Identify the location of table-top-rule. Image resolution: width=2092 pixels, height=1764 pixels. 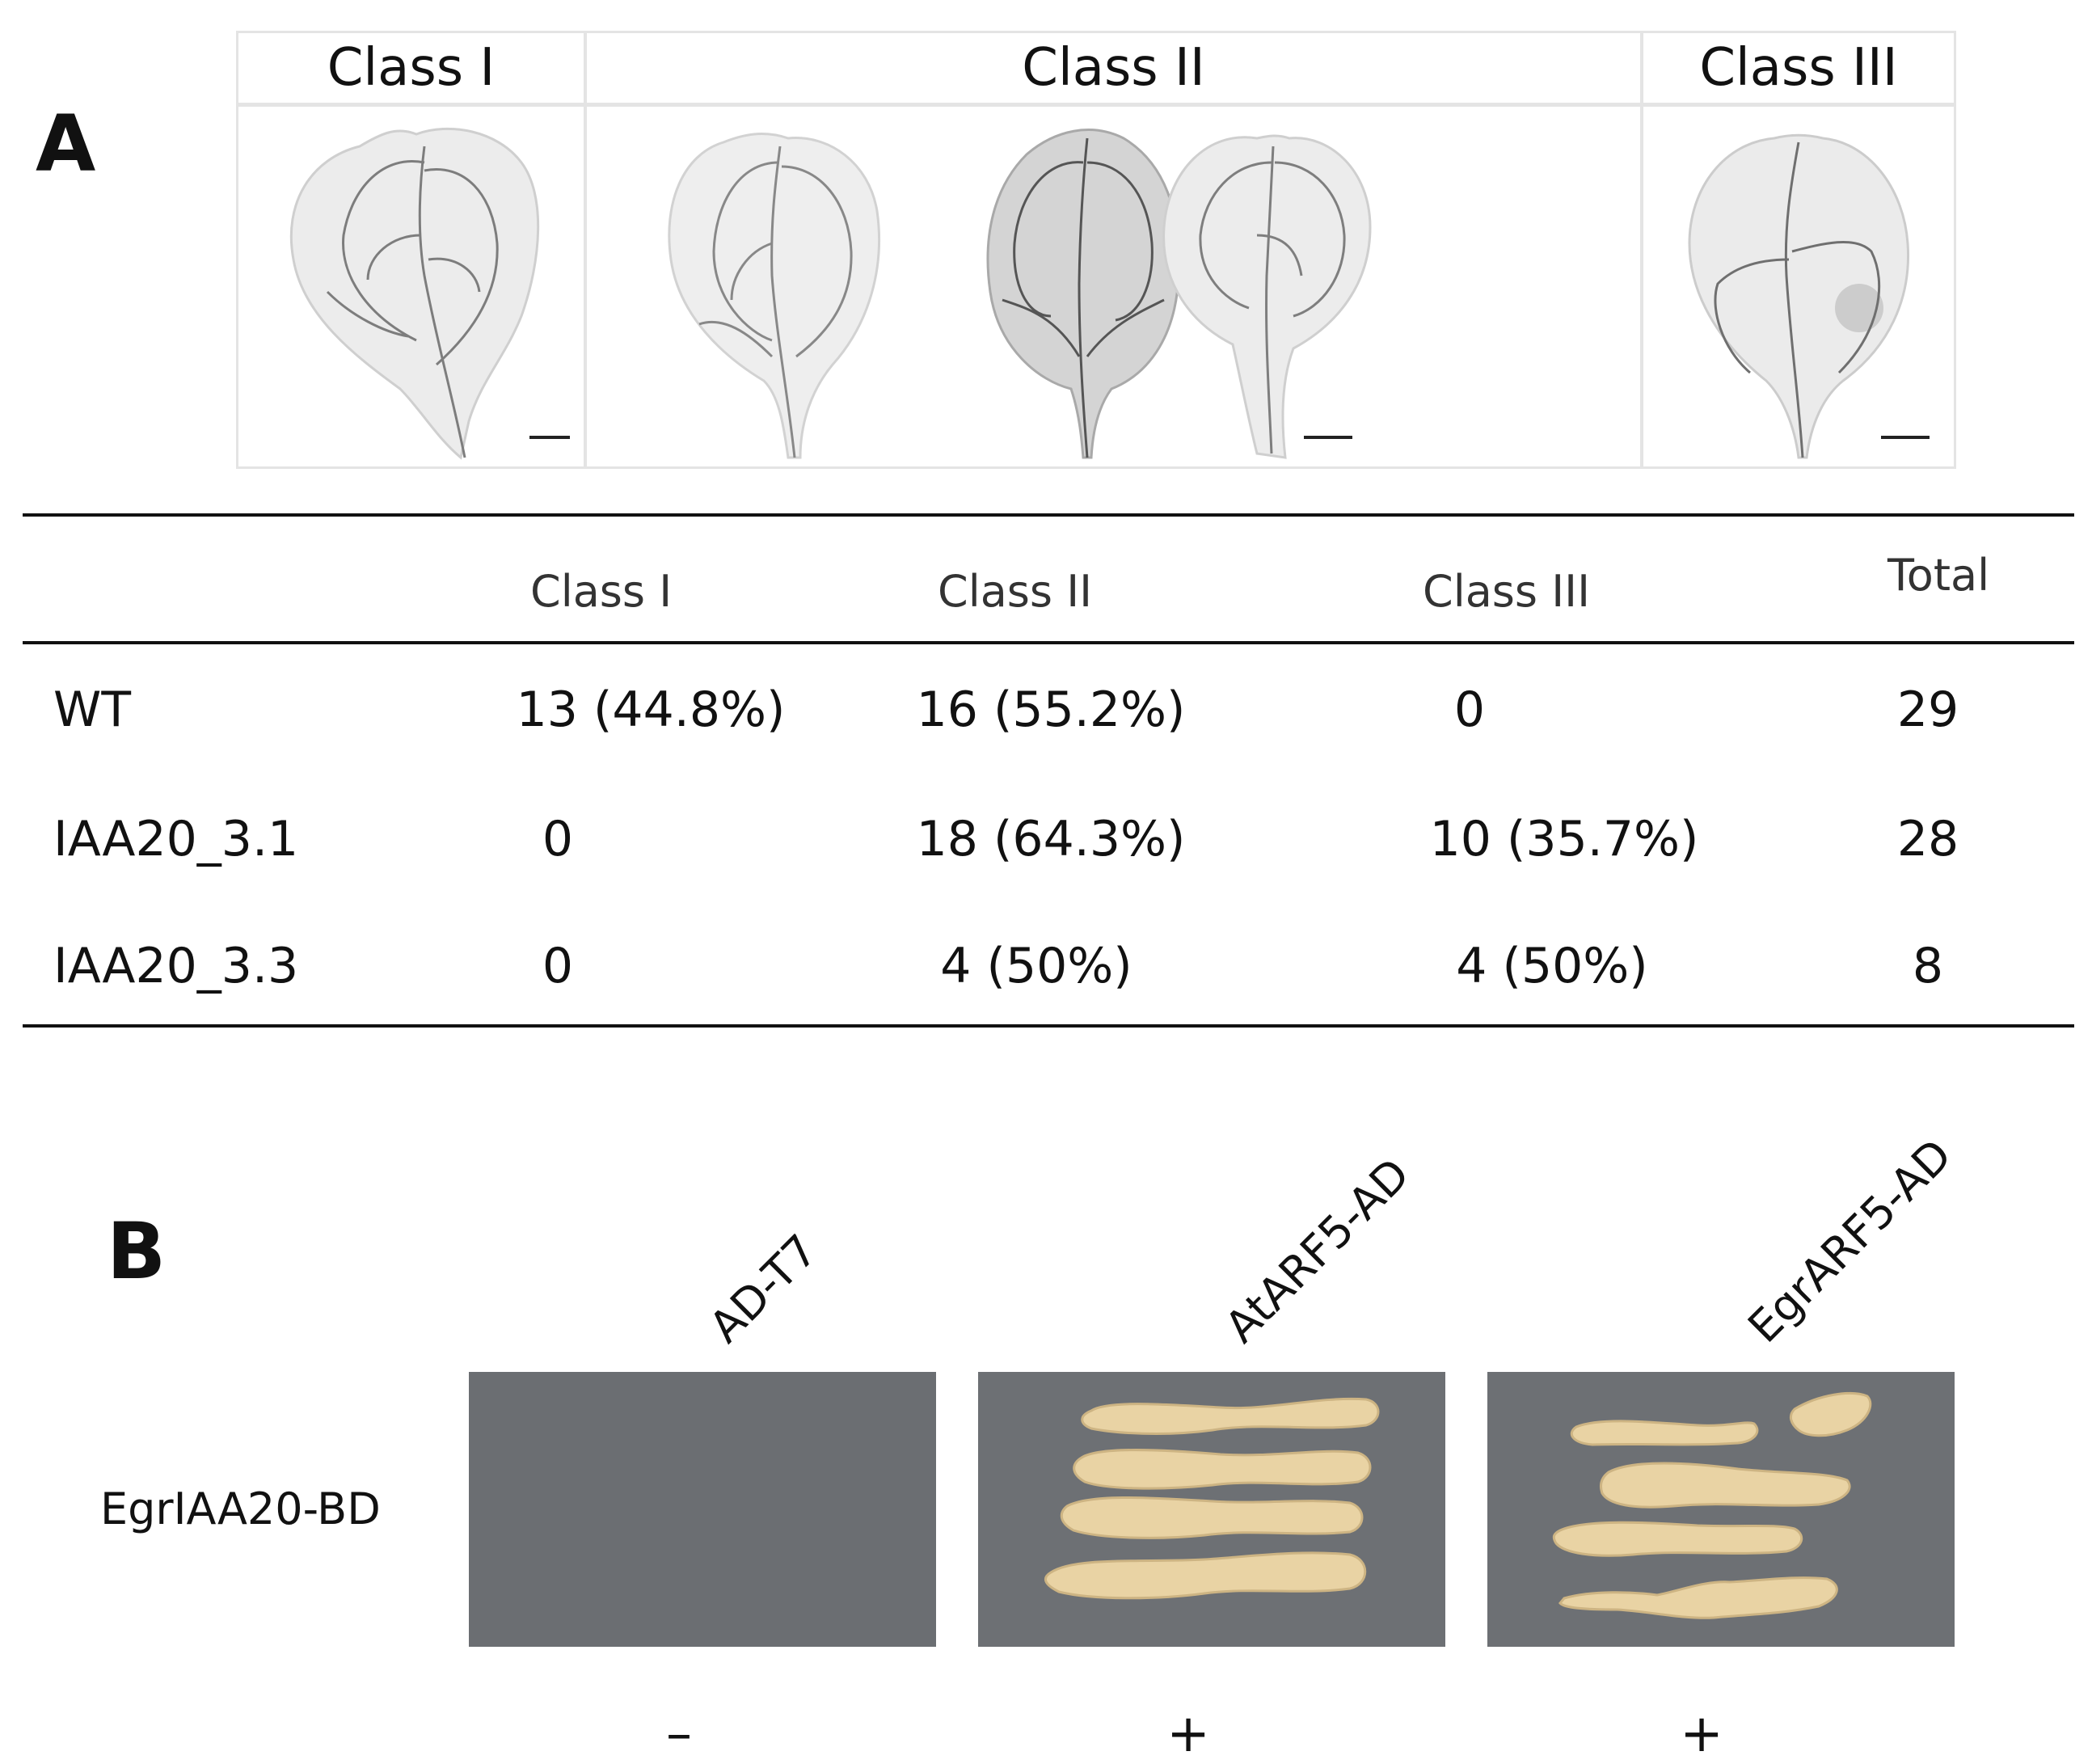
(1048, 515).